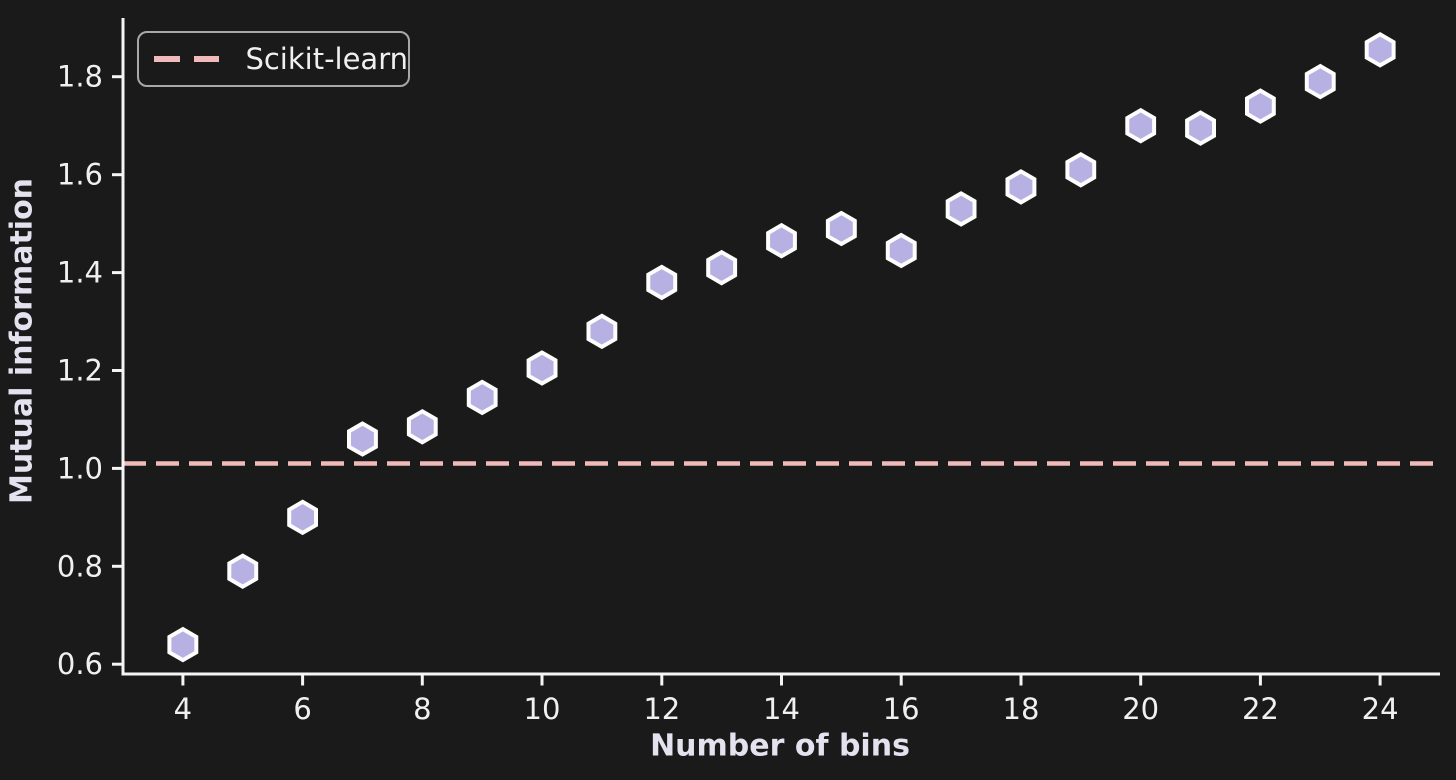 Image resolution: width=1456 pixels, height=780 pixels. I want to click on y-tick-label: 0.6, so click(80, 664).